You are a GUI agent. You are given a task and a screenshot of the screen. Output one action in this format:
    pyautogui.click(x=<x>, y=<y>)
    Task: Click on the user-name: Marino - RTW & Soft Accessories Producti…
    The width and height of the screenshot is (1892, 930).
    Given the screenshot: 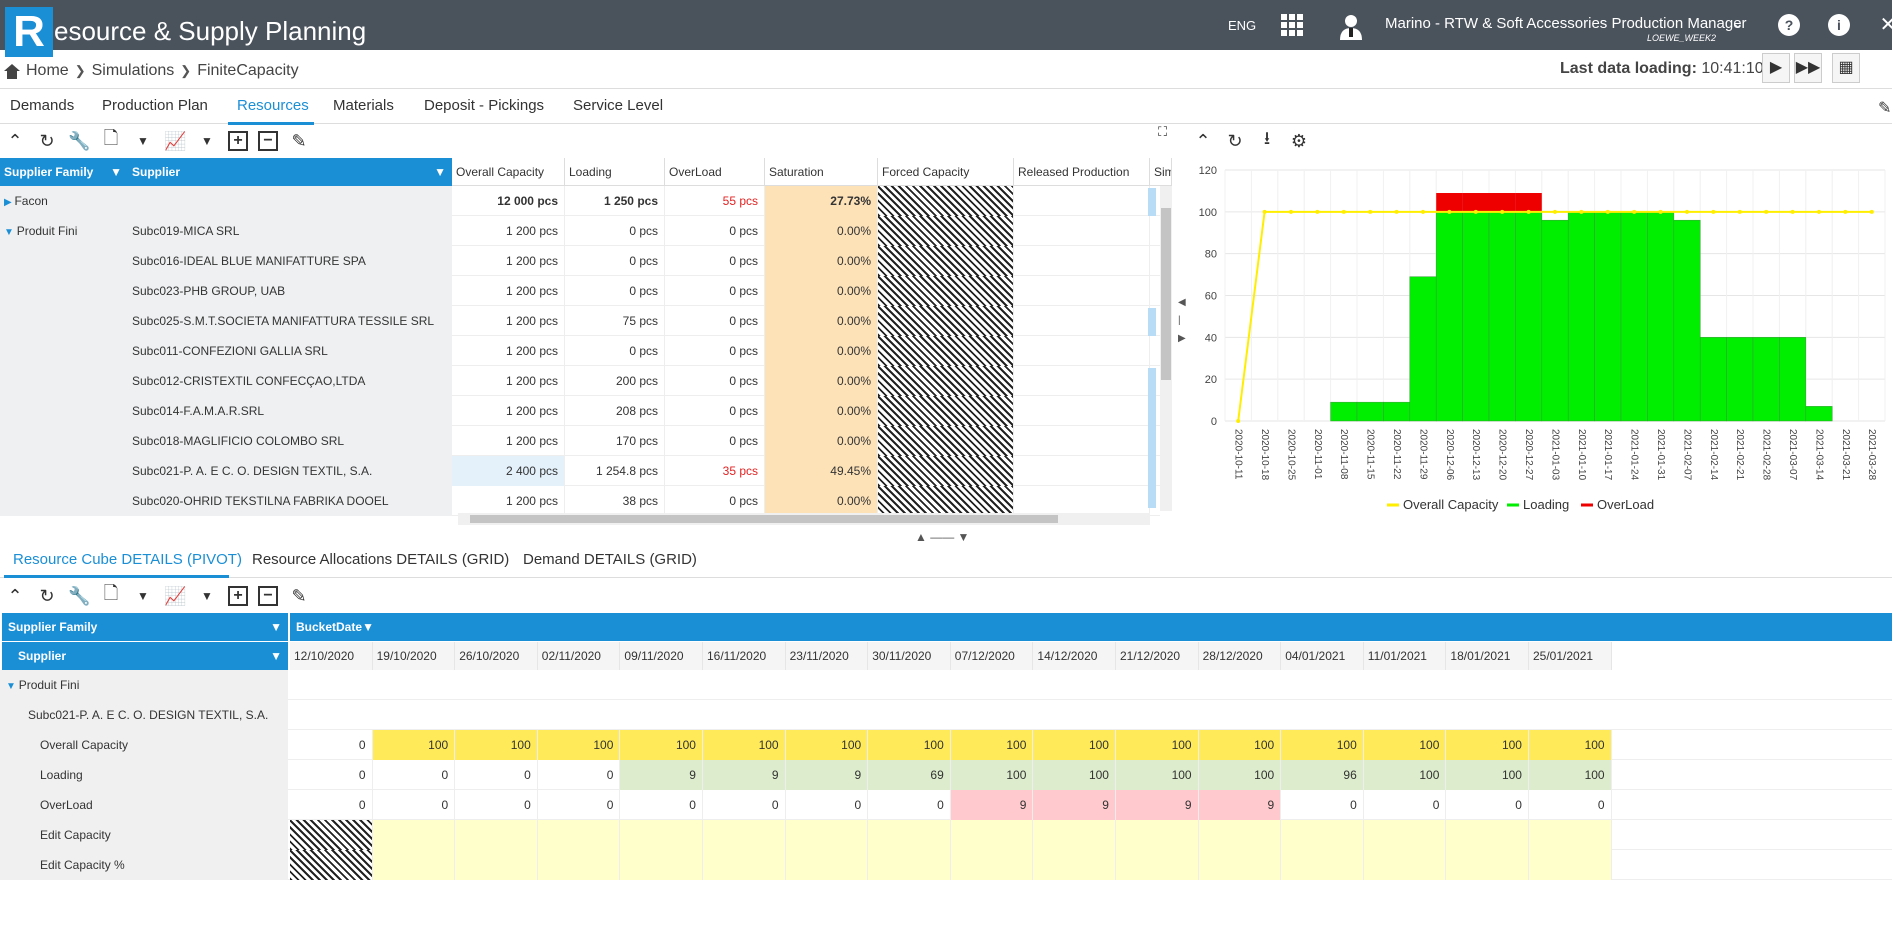 What is the action you would take?
    pyautogui.click(x=1566, y=23)
    